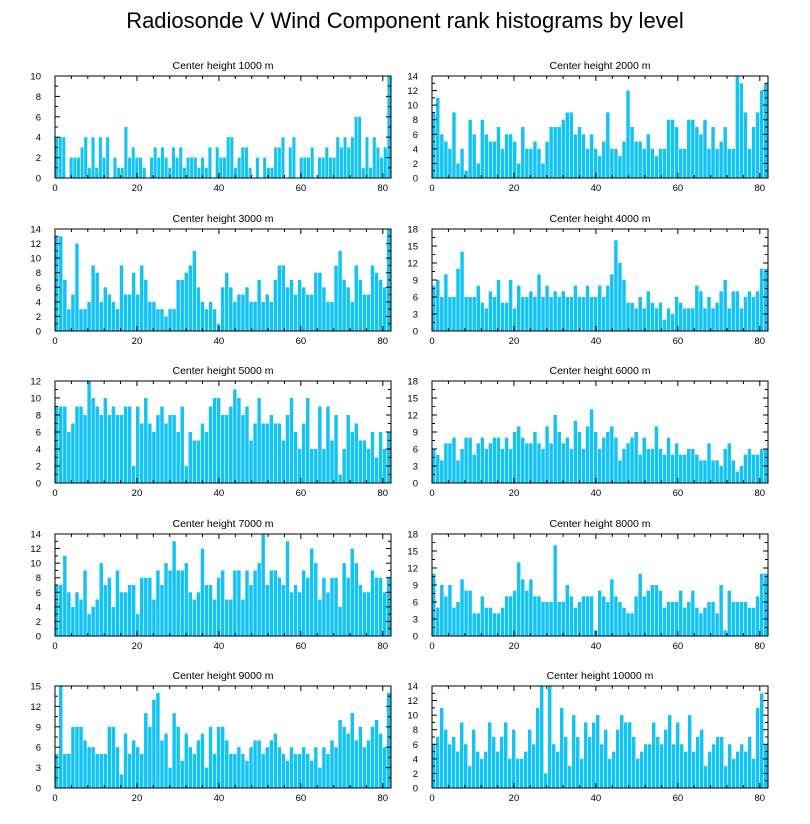  I want to click on y-tick-label: 2, so click(415, 164).